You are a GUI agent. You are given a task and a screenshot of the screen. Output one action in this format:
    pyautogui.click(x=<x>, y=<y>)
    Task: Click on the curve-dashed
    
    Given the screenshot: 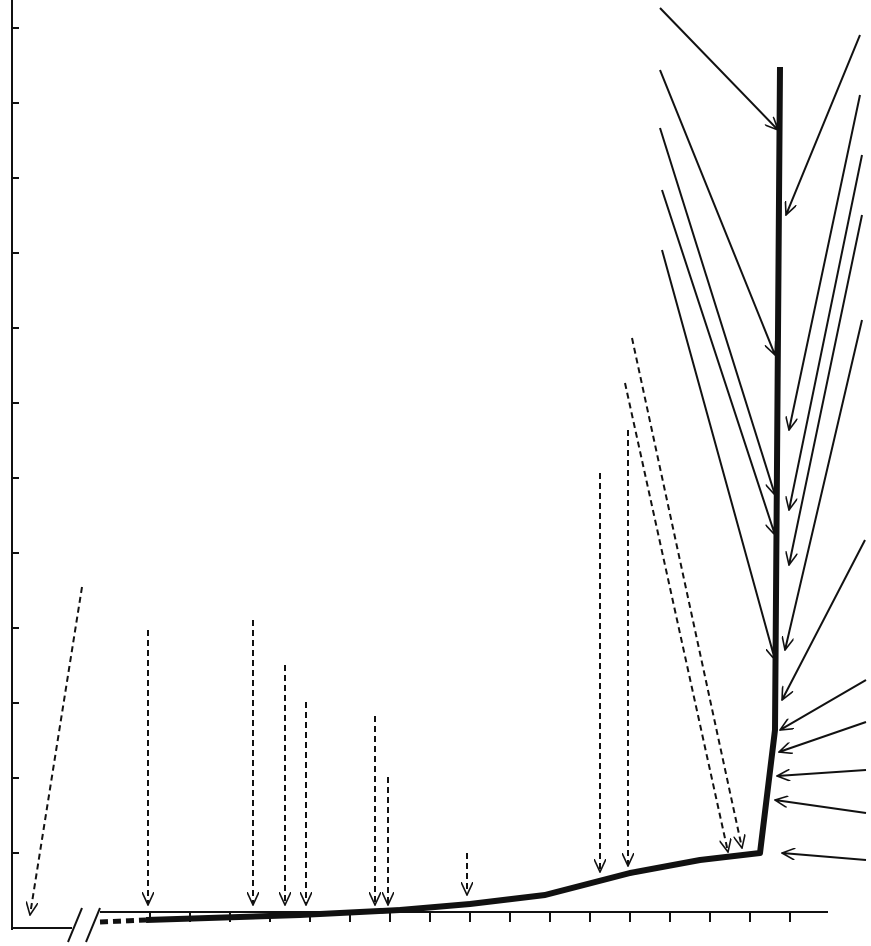 What is the action you would take?
    pyautogui.click(x=123, y=921)
    